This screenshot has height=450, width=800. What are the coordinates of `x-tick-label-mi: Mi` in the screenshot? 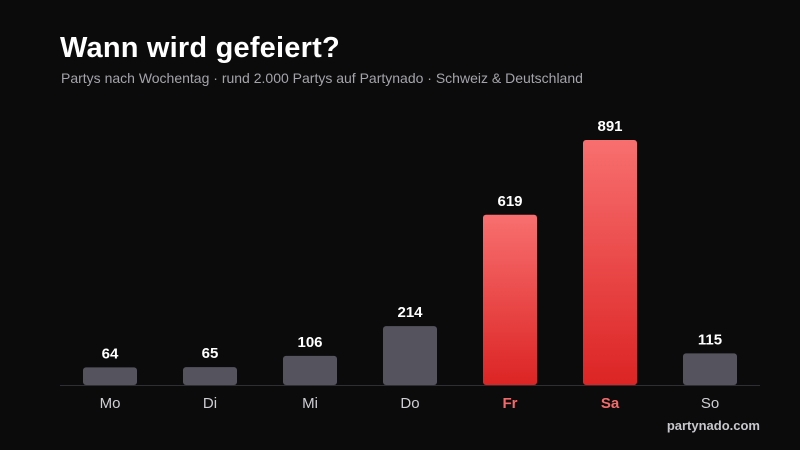 It's located at (310, 403).